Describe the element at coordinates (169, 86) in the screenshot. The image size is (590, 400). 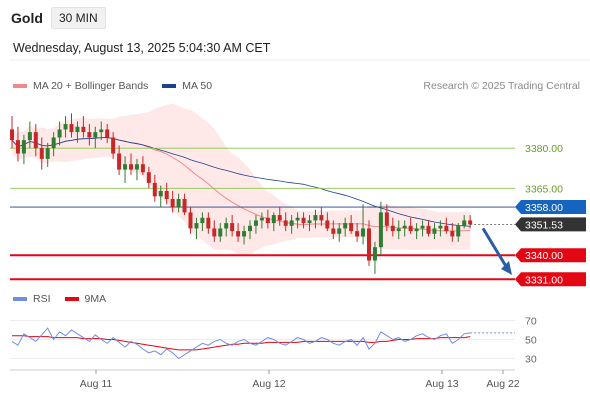
I see `ma50-legend-swatch` at that location.